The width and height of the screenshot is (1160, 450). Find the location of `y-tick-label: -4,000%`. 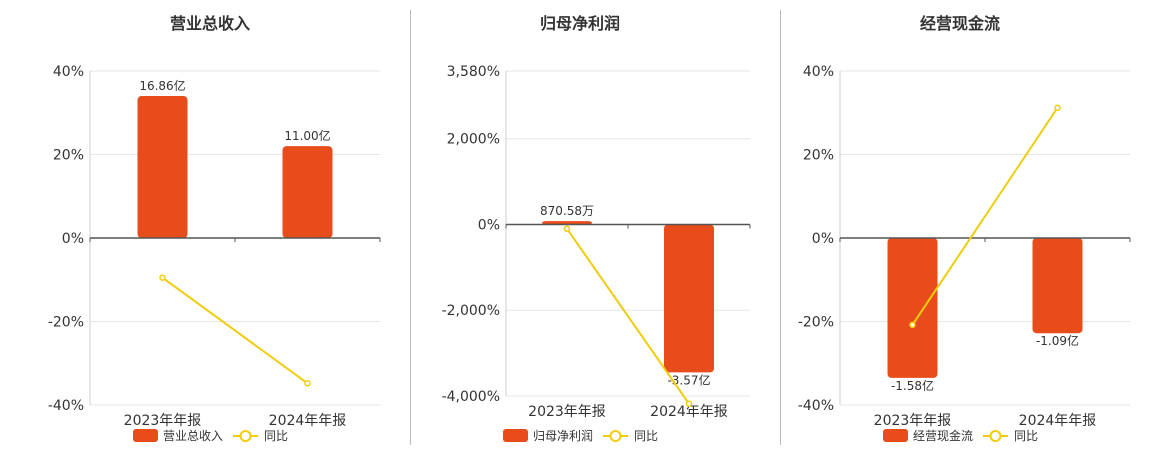

y-tick-label: -4,000% is located at coordinates (471, 397).